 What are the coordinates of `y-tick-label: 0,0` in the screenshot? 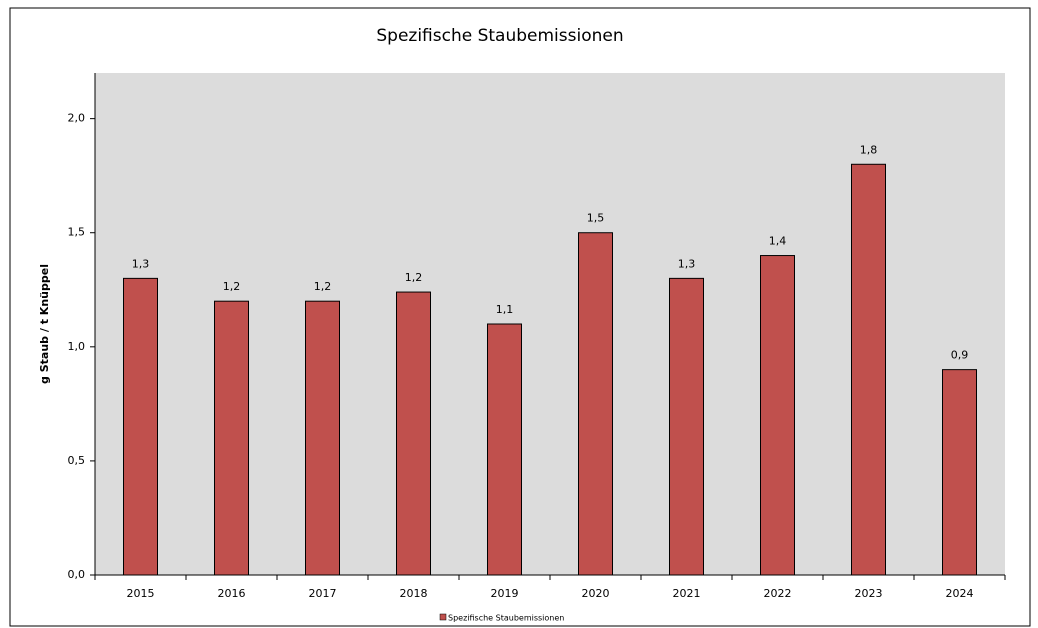 It's located at (77, 574).